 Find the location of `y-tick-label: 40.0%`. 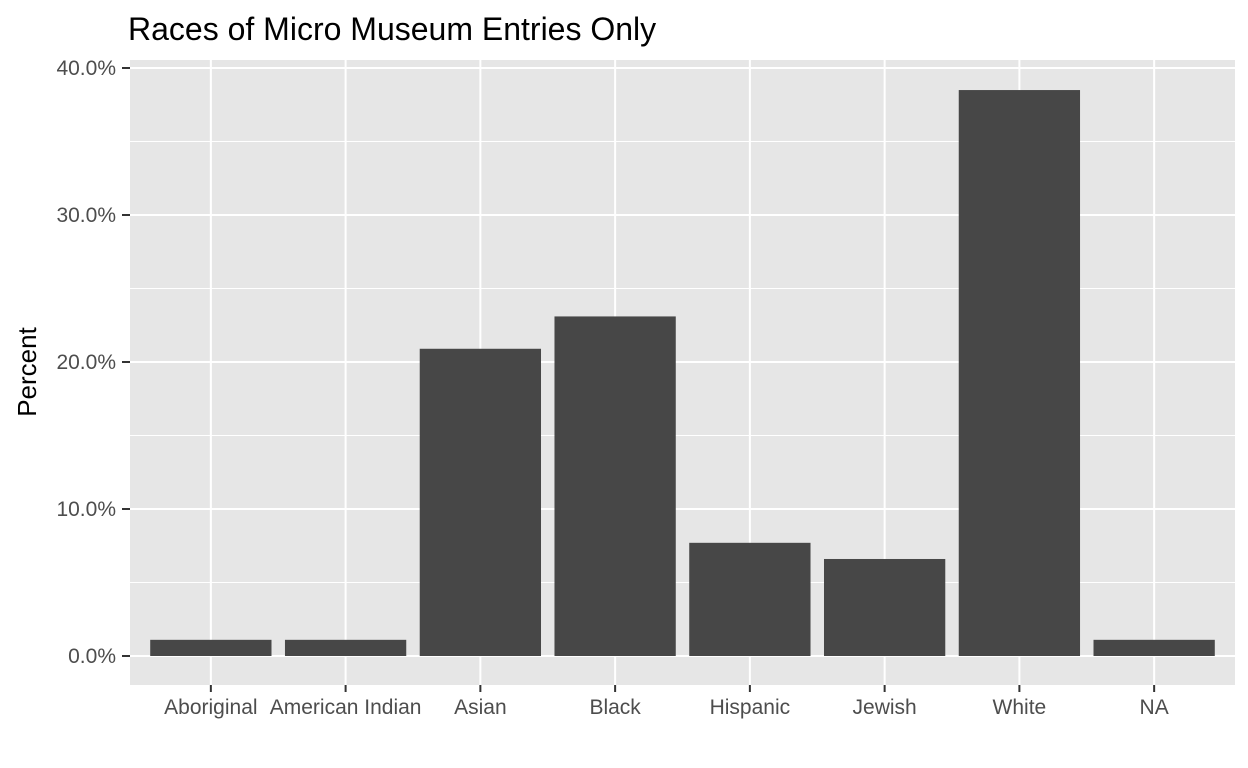

y-tick-label: 40.0% is located at coordinates (86, 68).